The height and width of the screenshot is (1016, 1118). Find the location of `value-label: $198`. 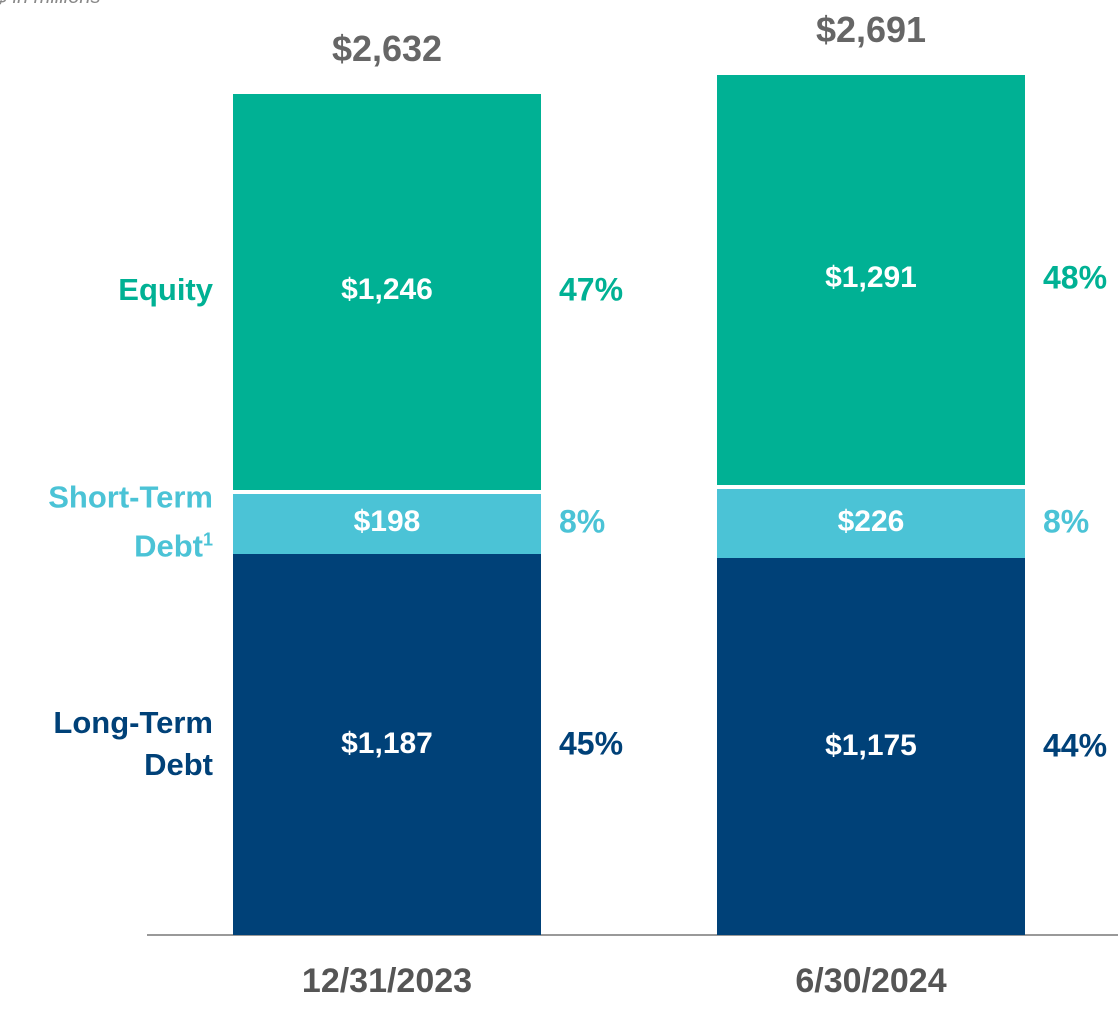

value-label: $198 is located at coordinates (387, 522).